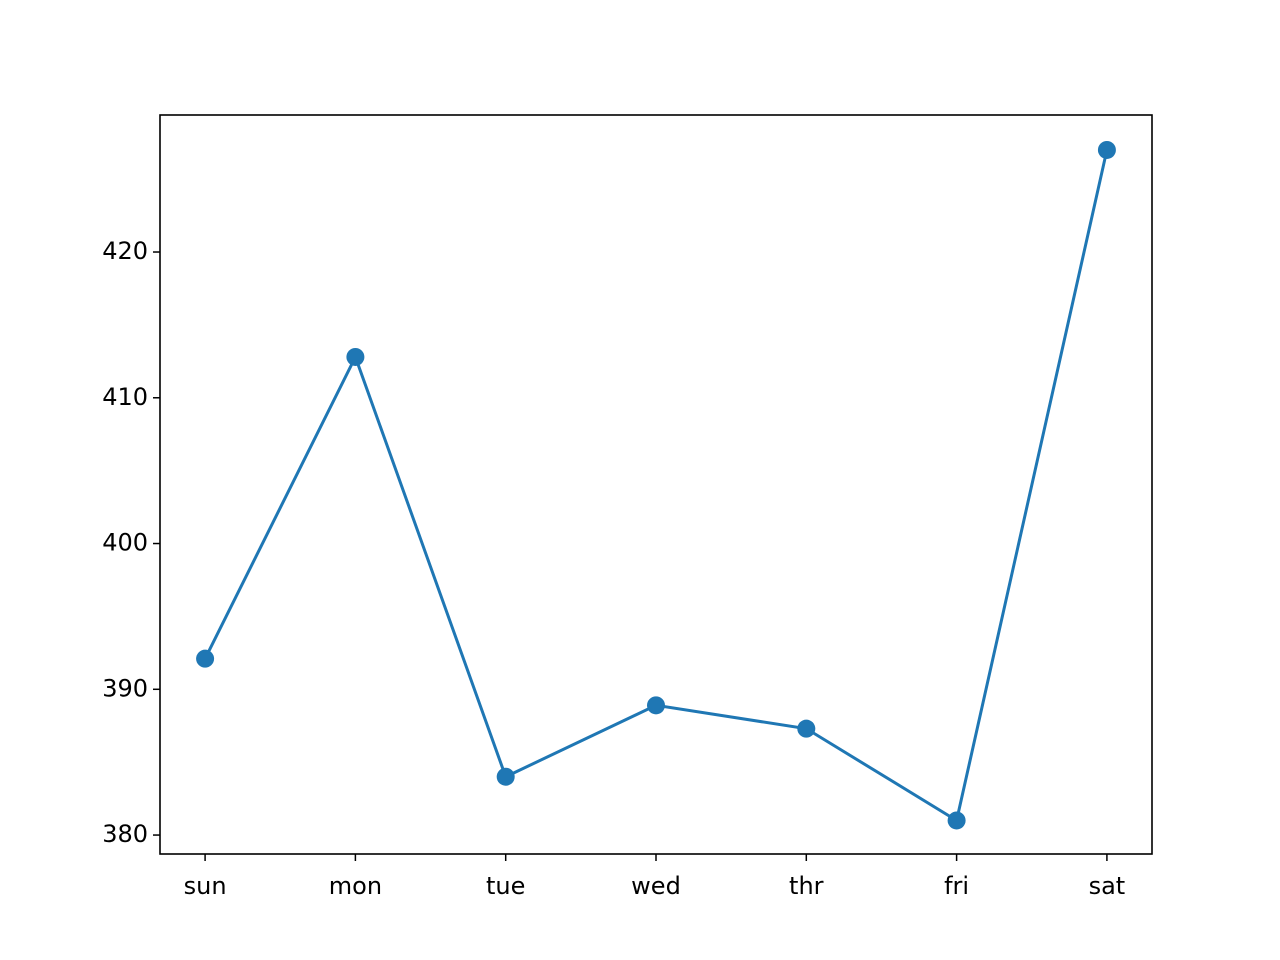  What do you see at coordinates (355, 886) in the screenshot?
I see `x-tick-label: mon` at bounding box center [355, 886].